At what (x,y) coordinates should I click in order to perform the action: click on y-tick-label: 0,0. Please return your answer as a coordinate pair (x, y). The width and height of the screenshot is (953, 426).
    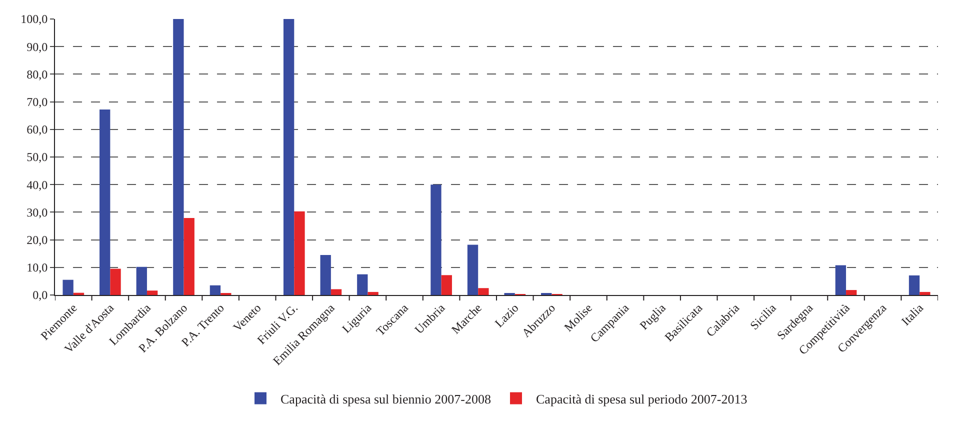
    Looking at the image, I should click on (40, 295).